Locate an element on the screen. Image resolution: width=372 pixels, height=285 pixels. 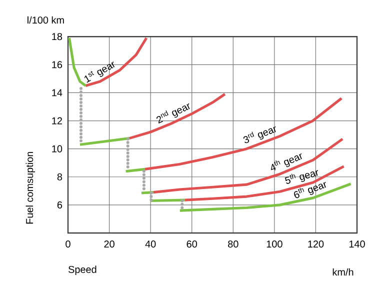
text: 2$^{nd}$ gear is located at coordinates (173, 113).